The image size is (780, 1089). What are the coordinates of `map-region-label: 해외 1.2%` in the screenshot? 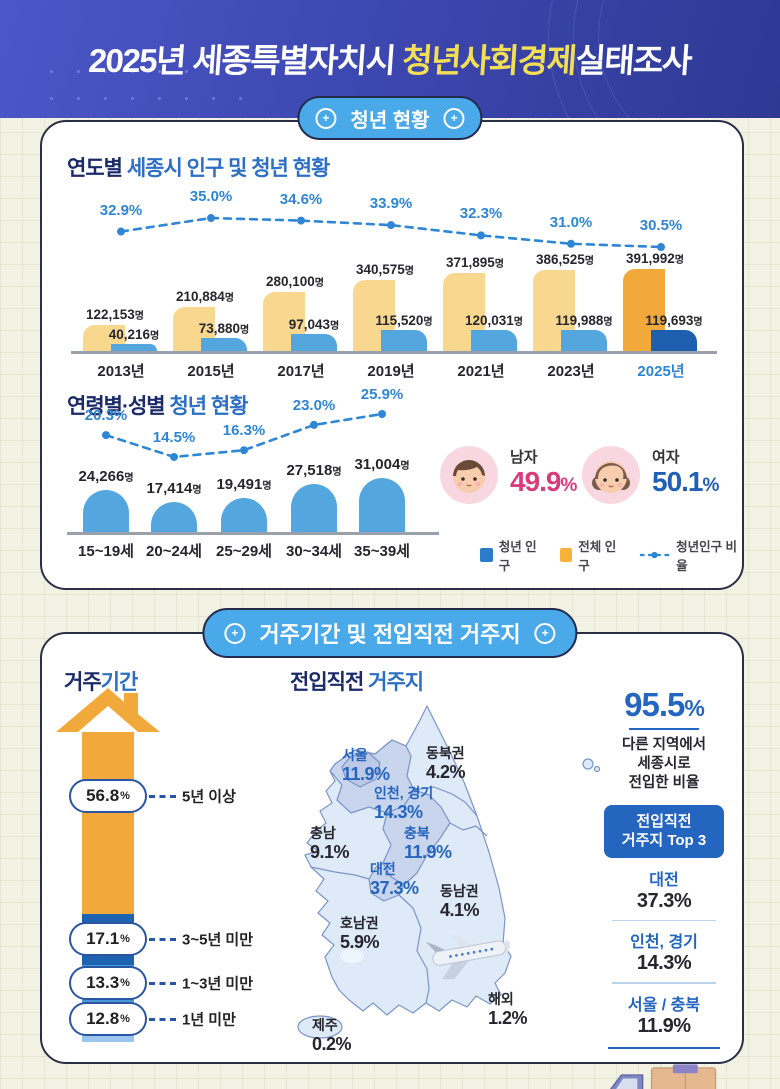 It's located at (508, 1009).